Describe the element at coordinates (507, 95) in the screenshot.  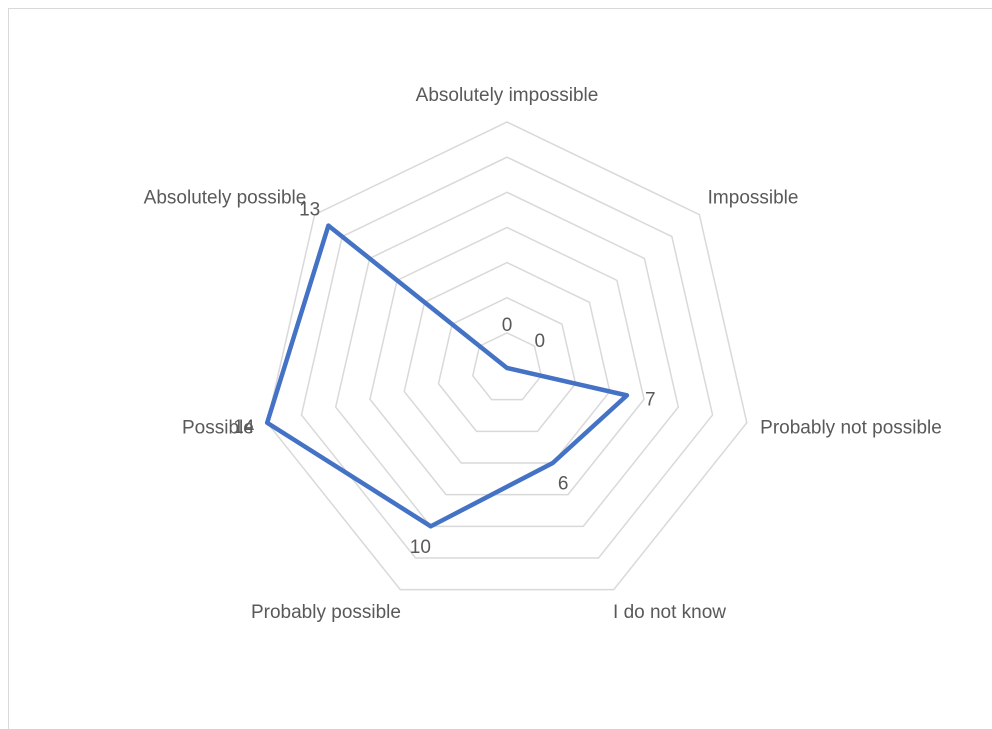
I see `category-label: Absolutely impossible` at that location.